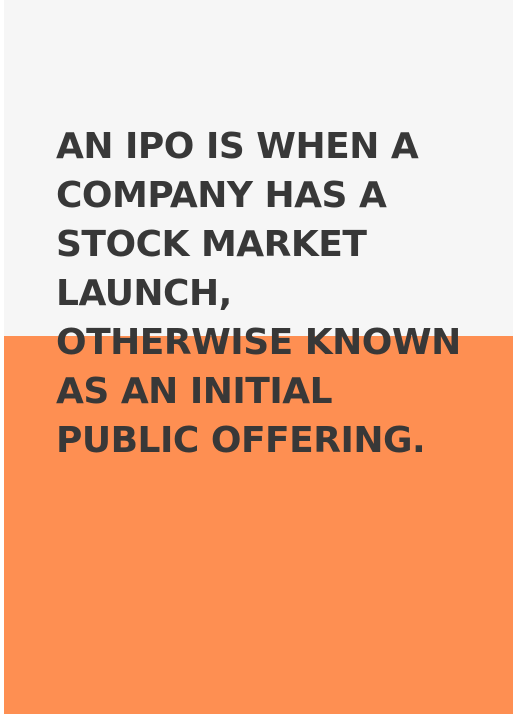 The height and width of the screenshot is (714, 516). I want to click on headline-line: PUBLIC OFFERING., so click(241, 440).